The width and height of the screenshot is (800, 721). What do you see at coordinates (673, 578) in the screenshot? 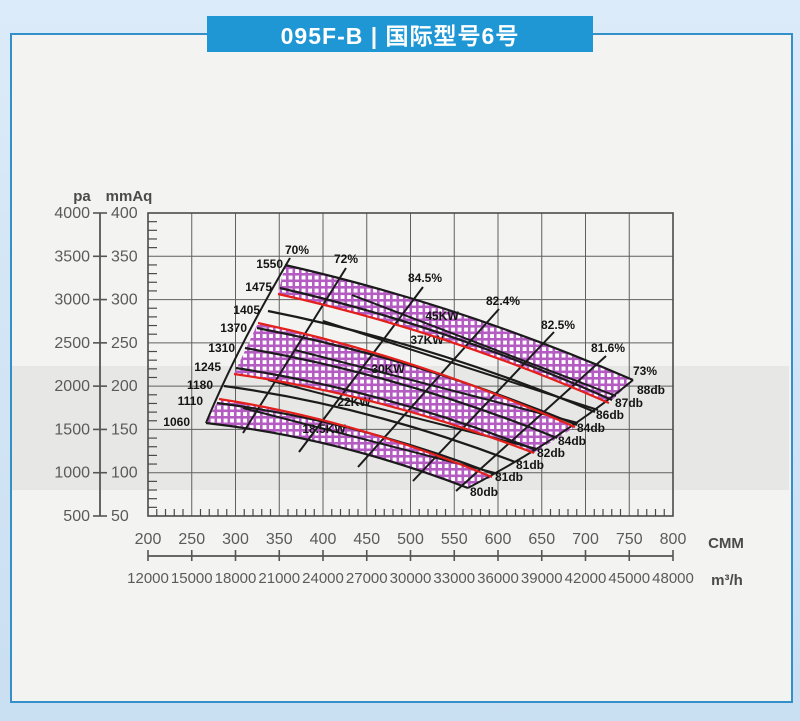
I see `m3h-tick-label: 48000` at bounding box center [673, 578].